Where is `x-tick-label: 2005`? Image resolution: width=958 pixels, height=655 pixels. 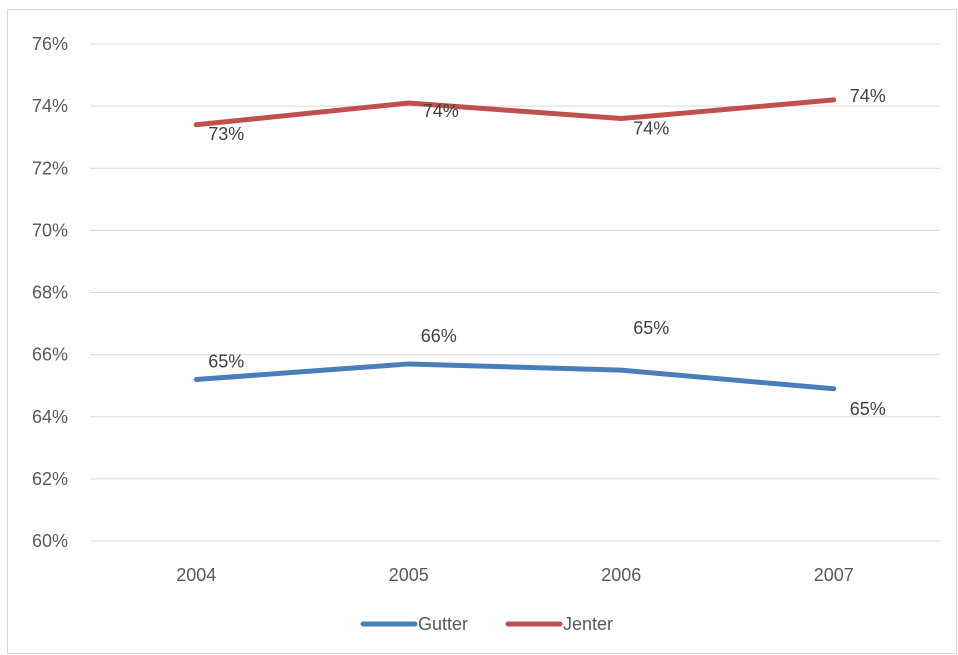
x-tick-label: 2005 is located at coordinates (409, 575).